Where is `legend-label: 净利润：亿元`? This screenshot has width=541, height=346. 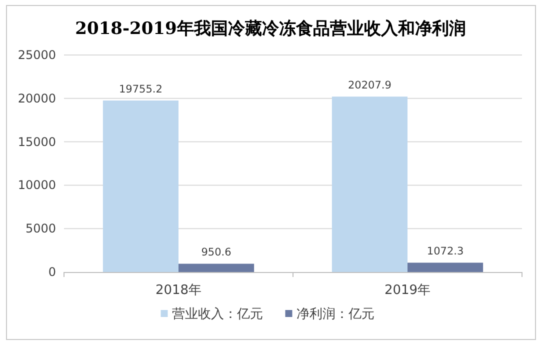 legend-label: 净利润：亿元 is located at coordinates (335, 314).